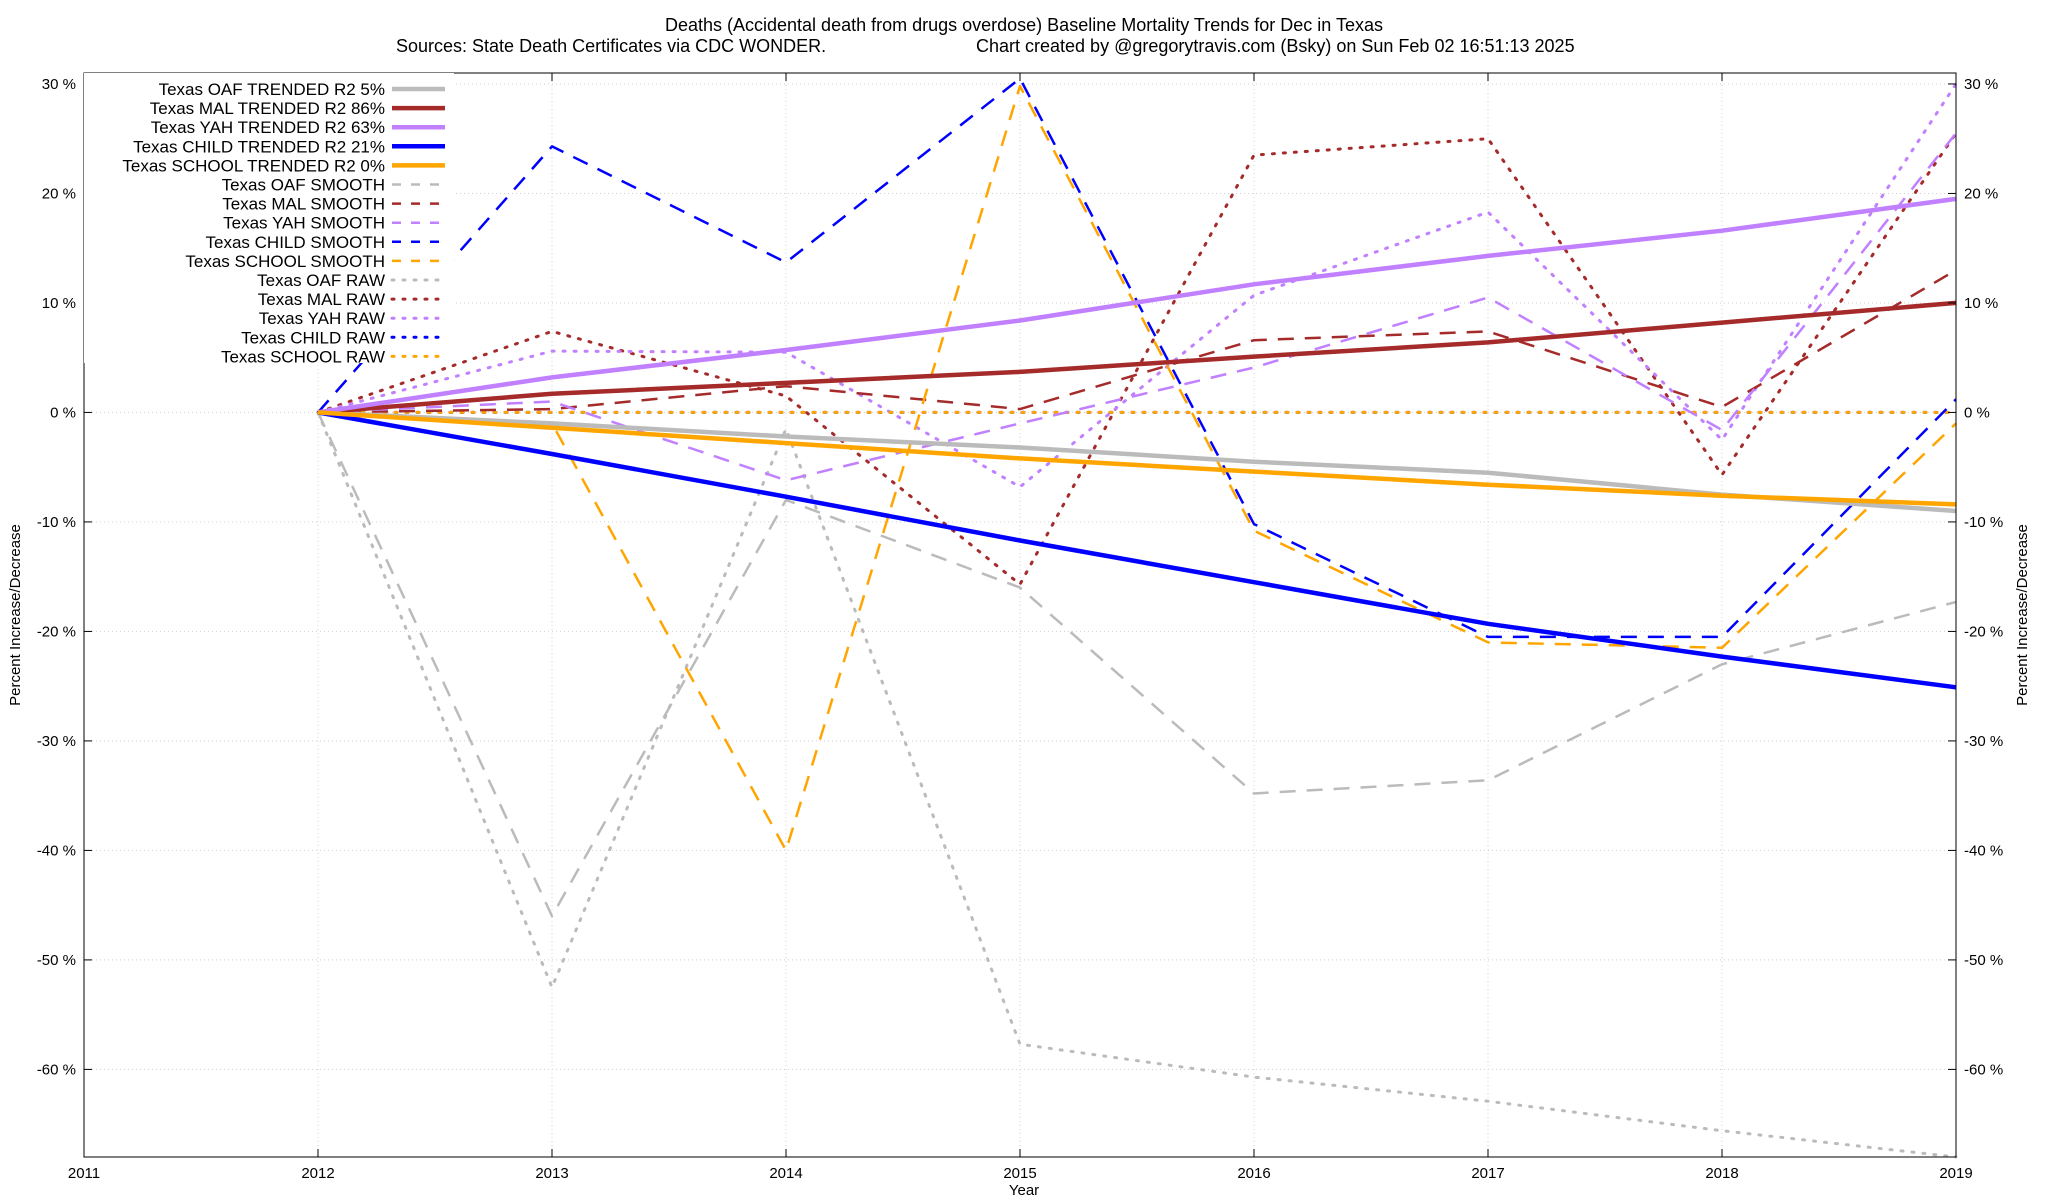 The height and width of the screenshot is (1200, 2048). I want to click on y-tick-label-left: -30 %, so click(56, 741).